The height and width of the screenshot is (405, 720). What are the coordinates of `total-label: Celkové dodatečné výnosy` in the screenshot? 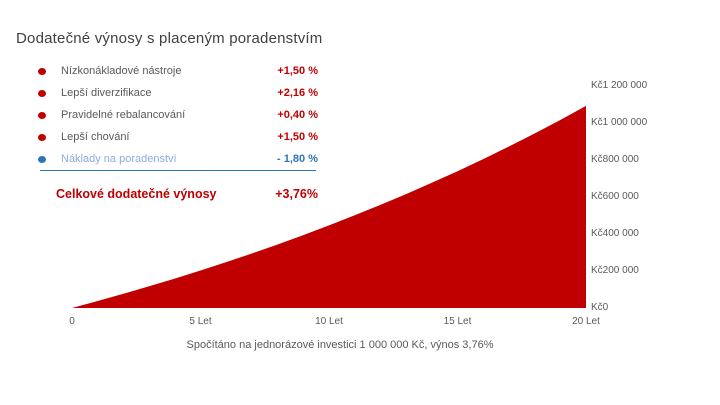 It's located at (136, 194).